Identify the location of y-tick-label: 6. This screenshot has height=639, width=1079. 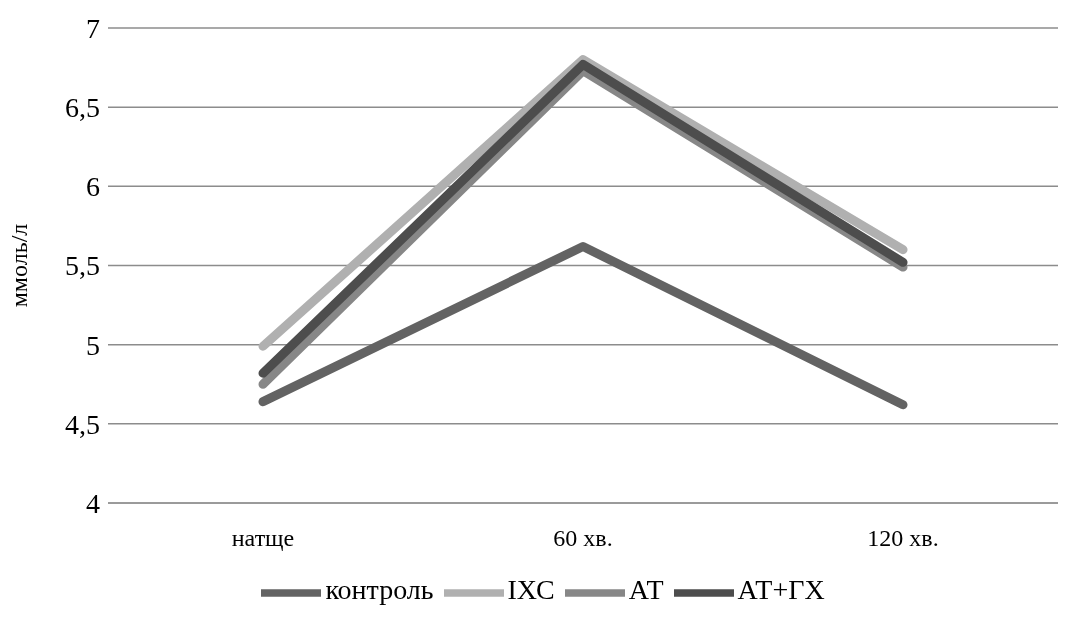
(93, 187).